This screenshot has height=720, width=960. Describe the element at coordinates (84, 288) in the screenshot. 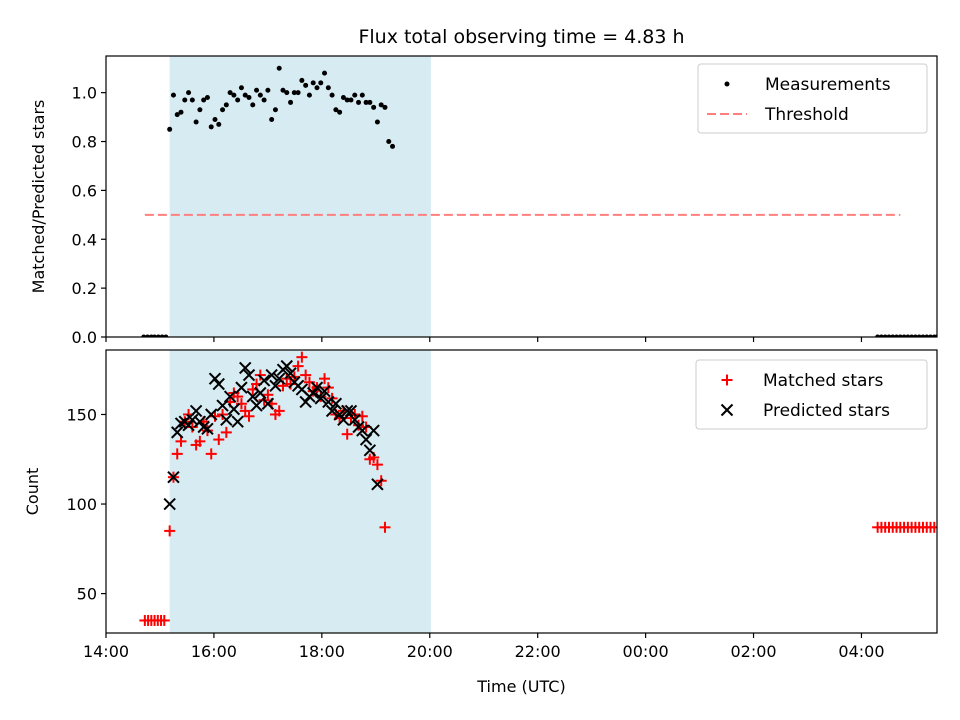

I see `top-y-tick-label: 0.2` at that location.